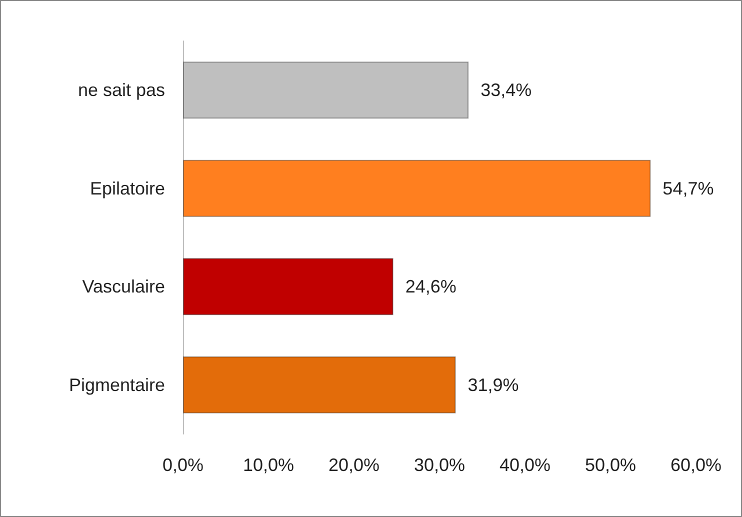 Image resolution: width=742 pixels, height=517 pixels. What do you see at coordinates (493, 384) in the screenshot?
I see `data-label: 31,9%` at bounding box center [493, 384].